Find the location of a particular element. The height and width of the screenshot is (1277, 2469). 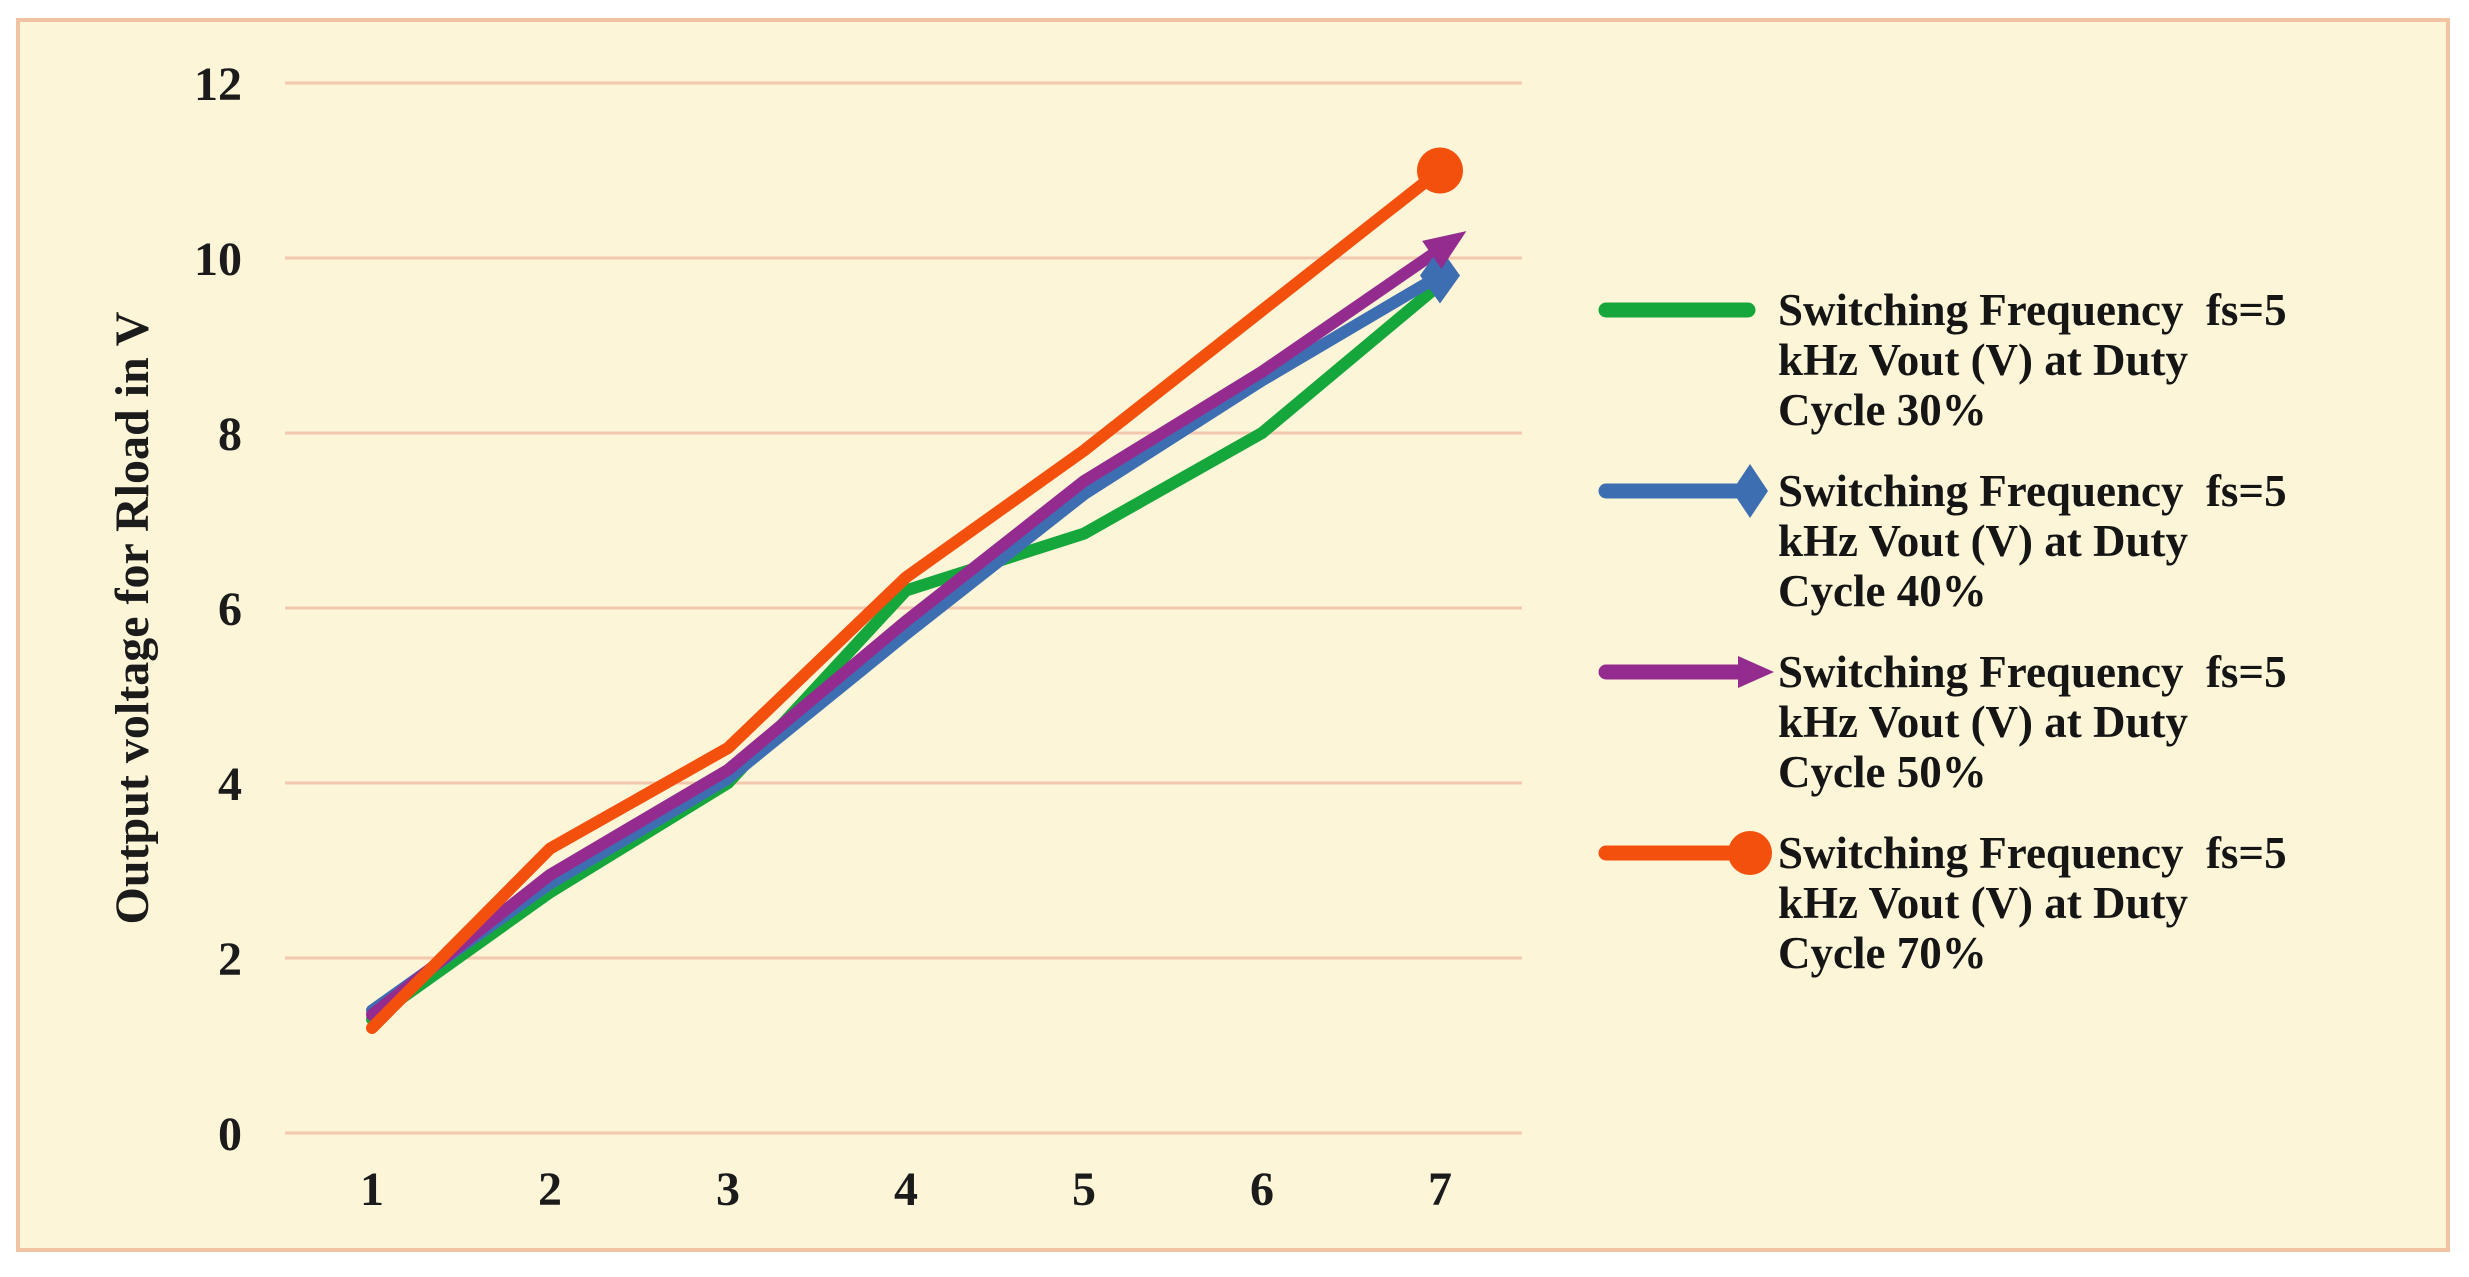

x-tick-label: 1 is located at coordinates (372, 1189).